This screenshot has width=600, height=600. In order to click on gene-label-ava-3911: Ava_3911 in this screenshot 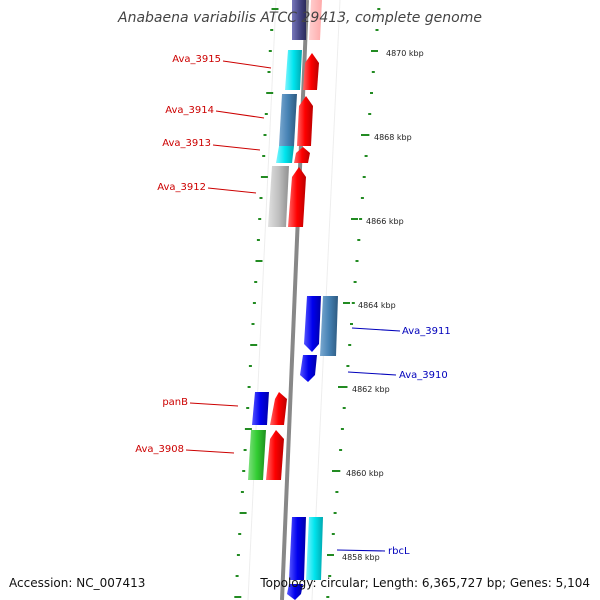, I will do `click(426, 331)`.